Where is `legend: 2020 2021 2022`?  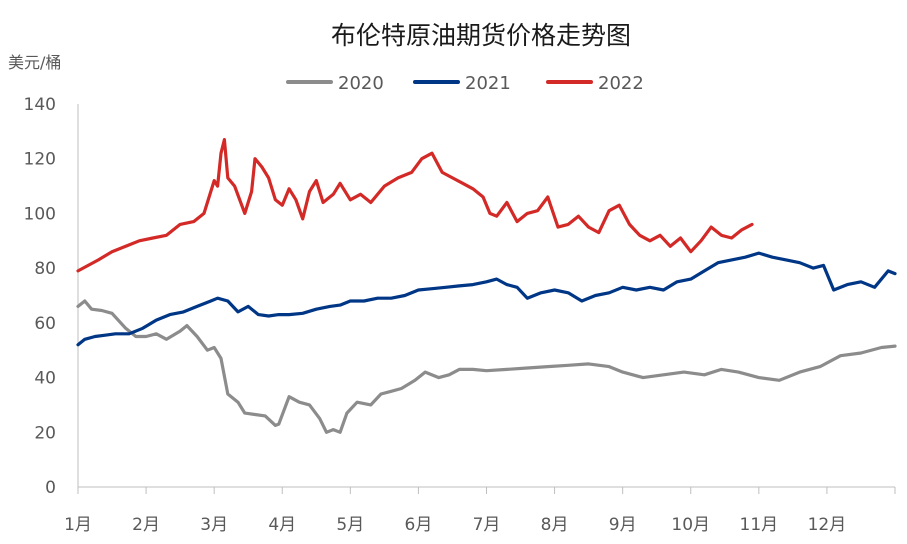 legend: 2020 2021 2022 is located at coordinates (465, 83).